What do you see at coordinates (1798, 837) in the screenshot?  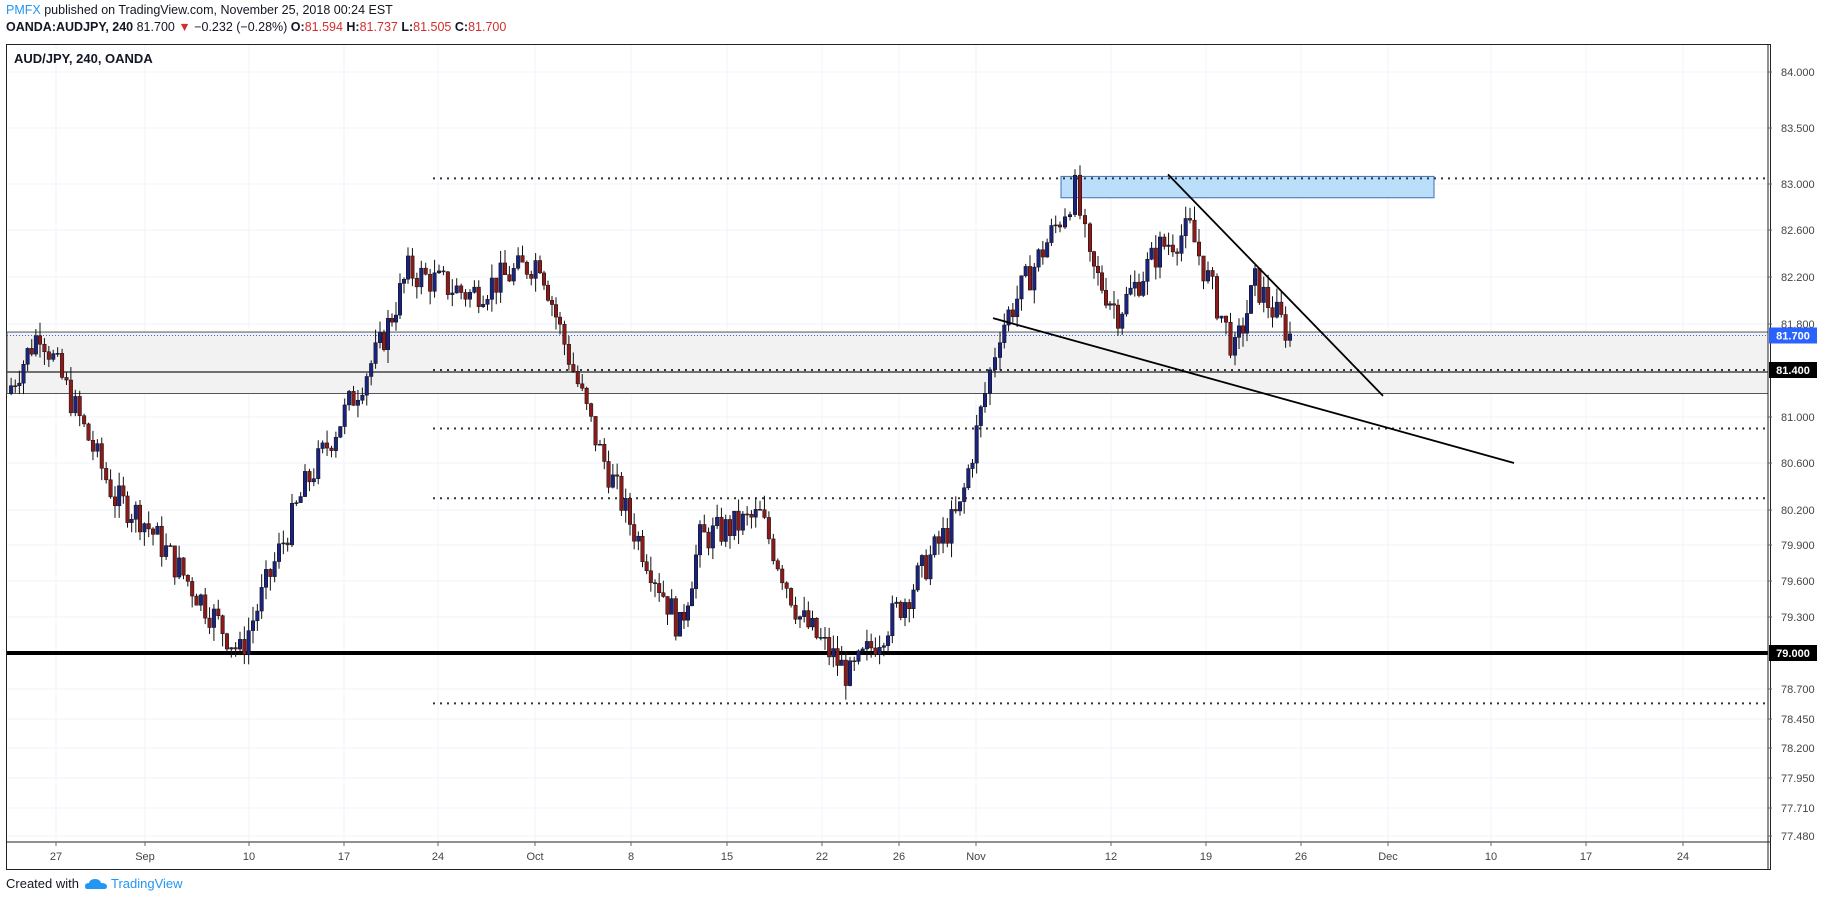 I see `y-tick-label: 77.480` at bounding box center [1798, 837].